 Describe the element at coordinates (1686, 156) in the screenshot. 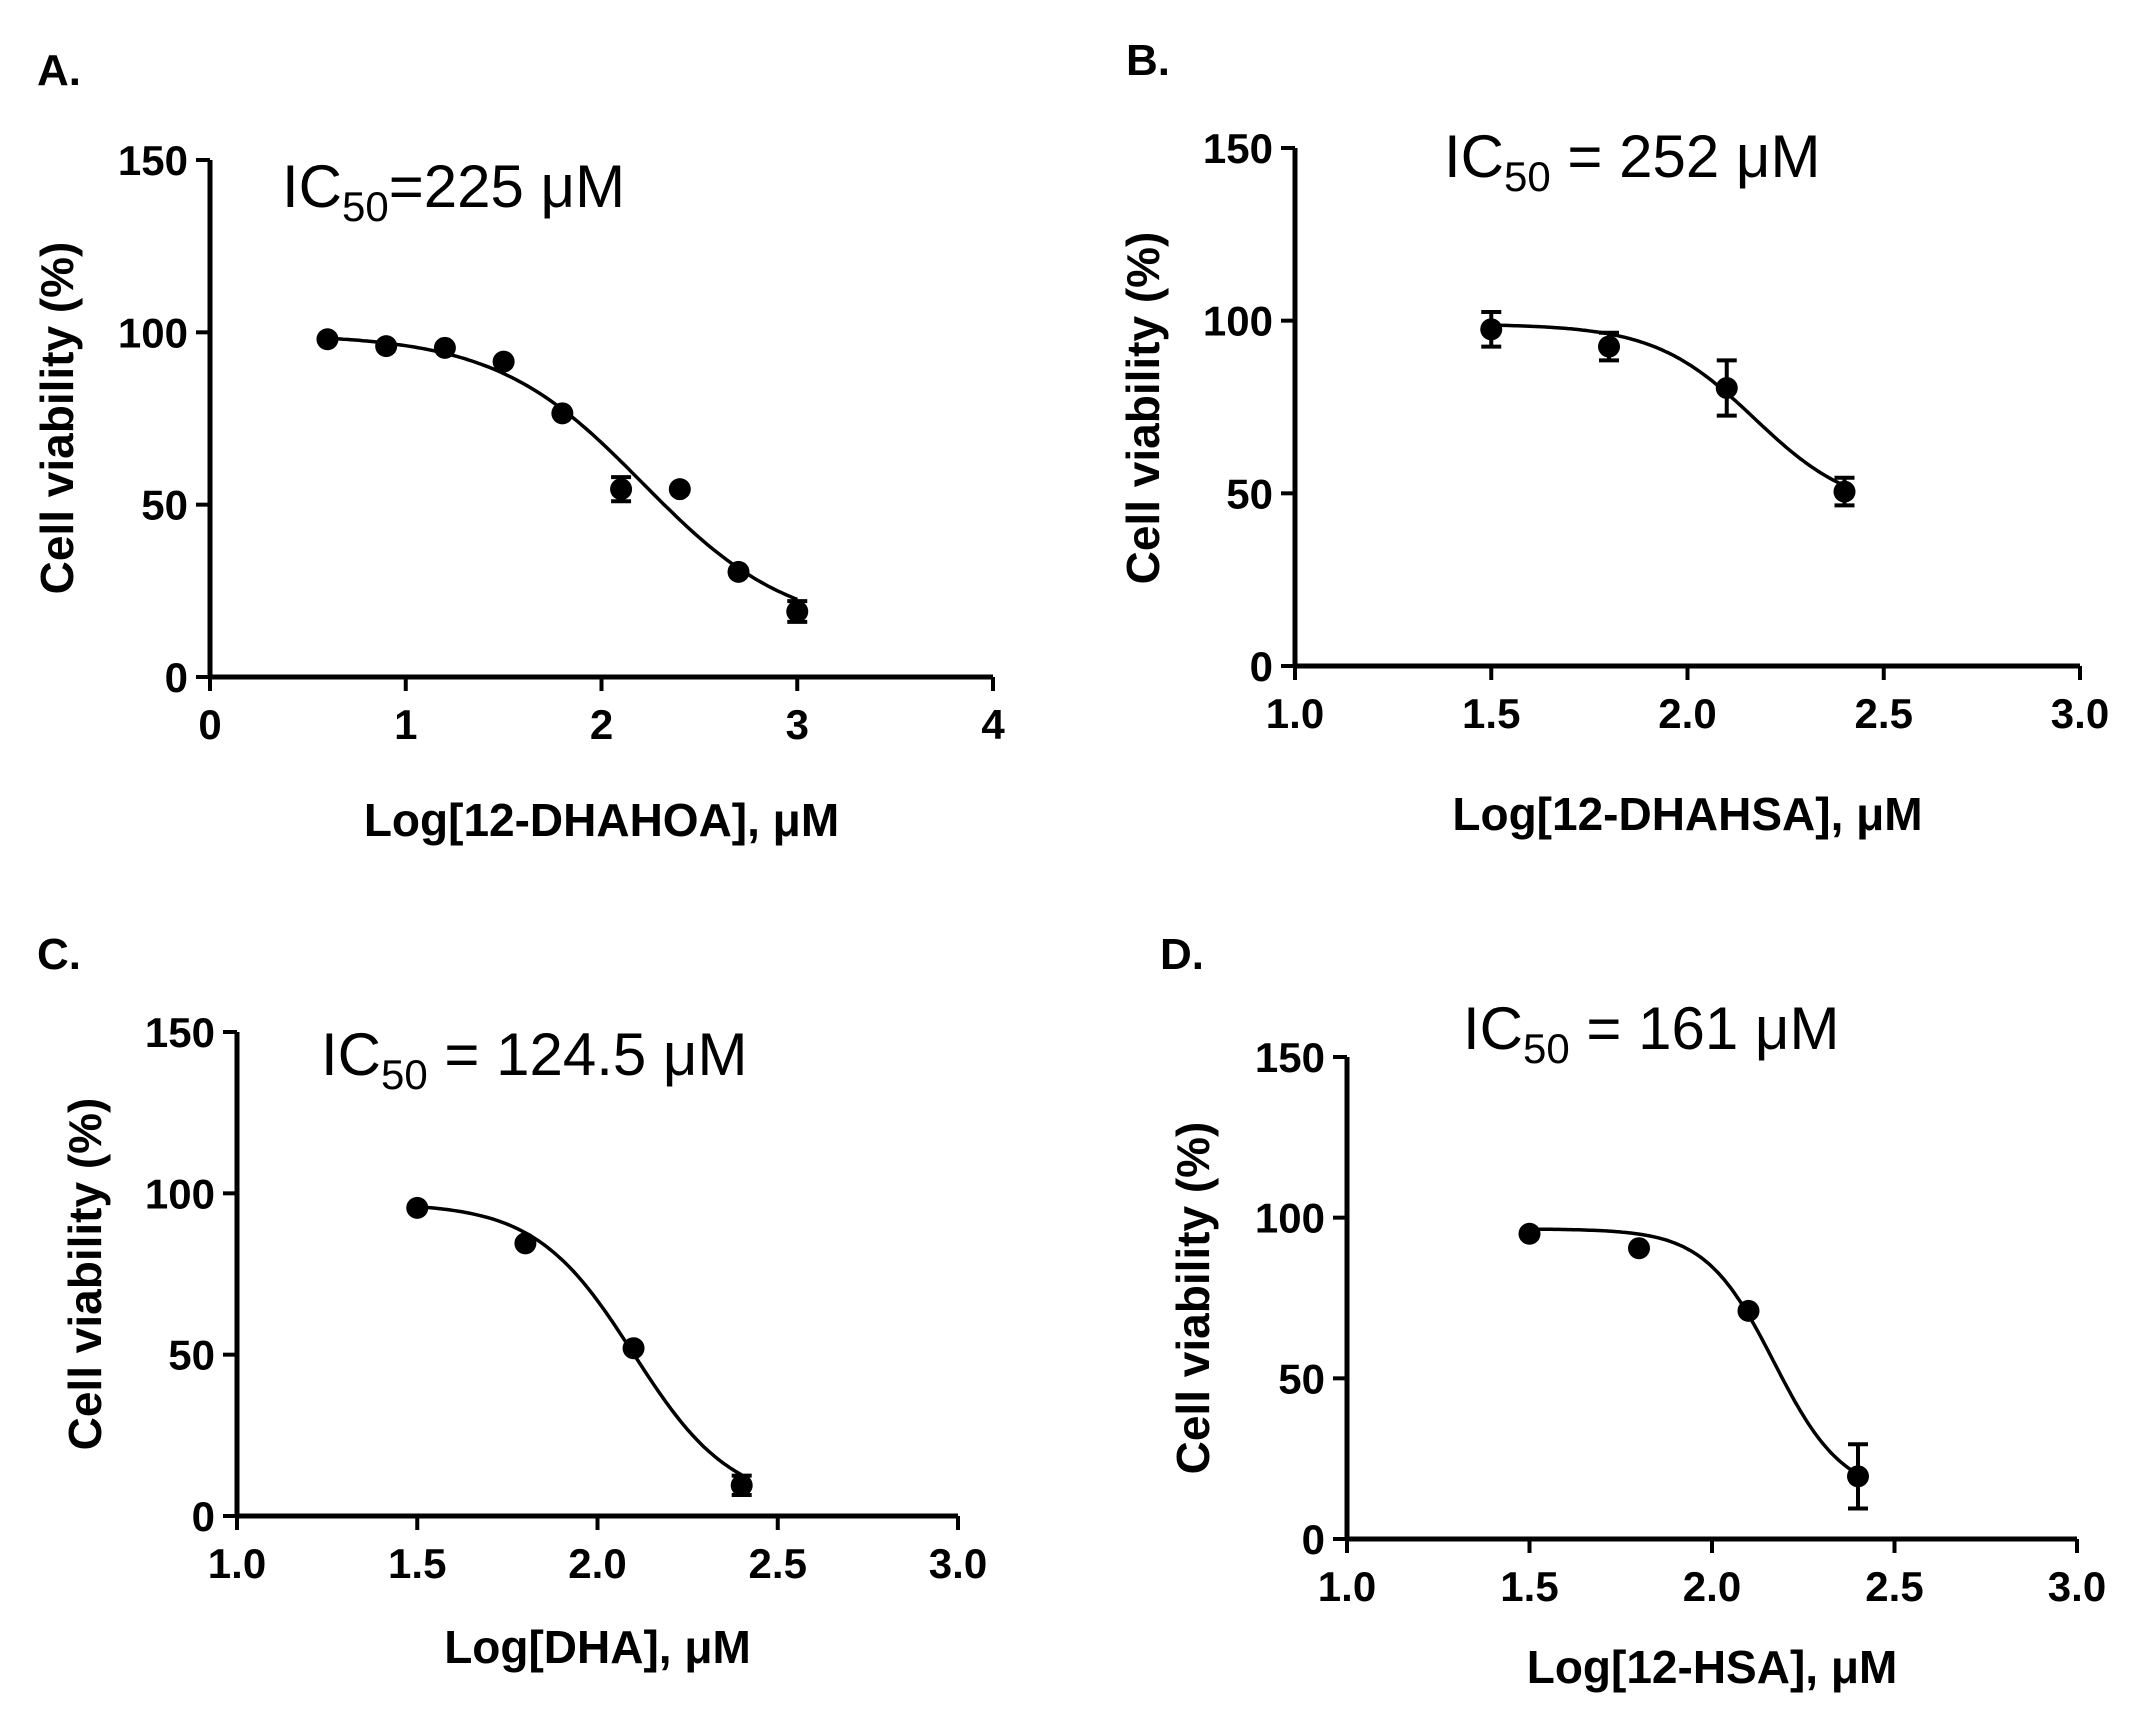

I see `ic50-value: = 252 μM` at that location.